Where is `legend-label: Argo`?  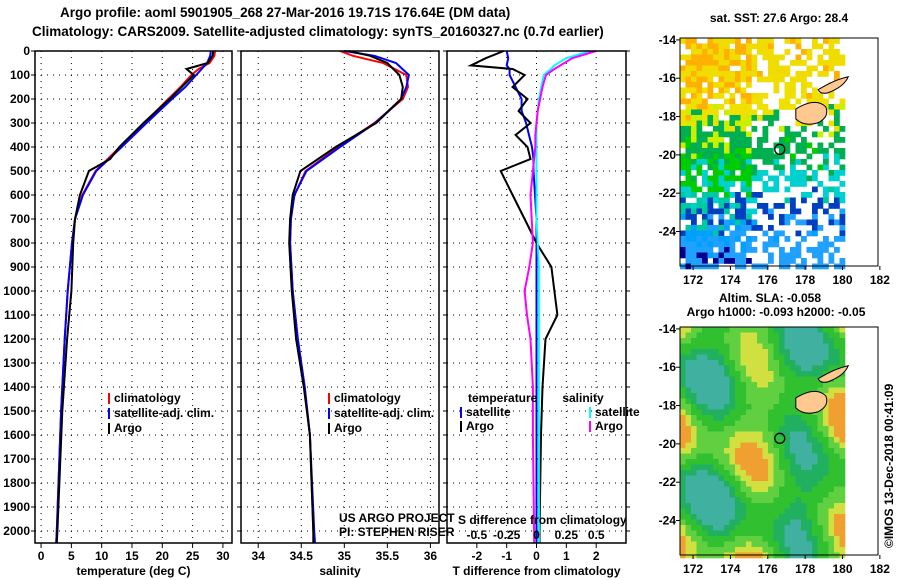
legend-label: Argo is located at coordinates (609, 426).